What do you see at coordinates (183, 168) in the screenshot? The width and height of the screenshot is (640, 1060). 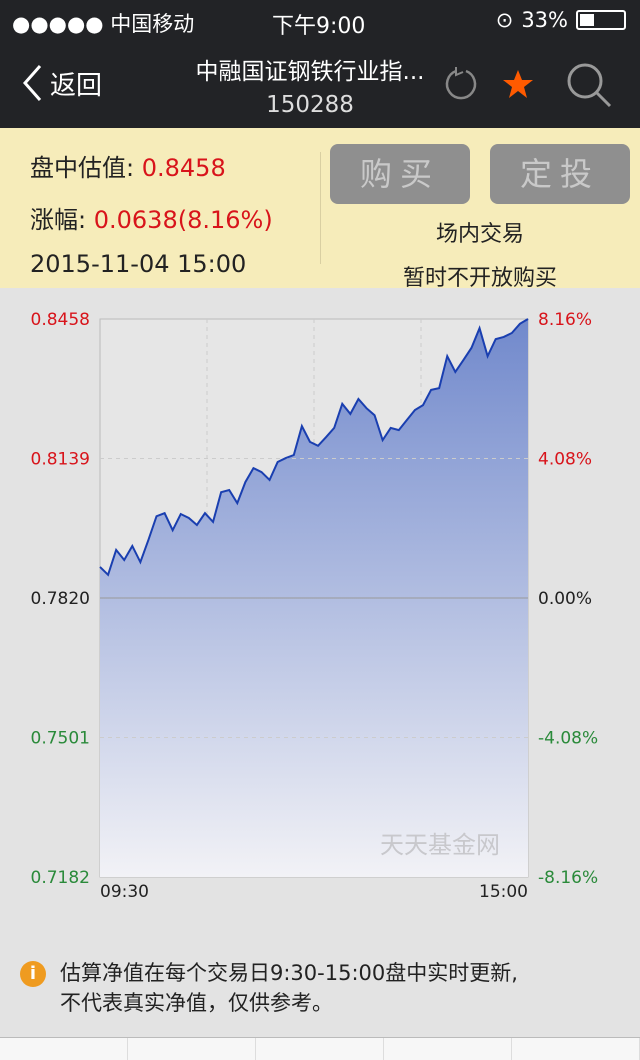 I see `estimate-value: 0.8458` at bounding box center [183, 168].